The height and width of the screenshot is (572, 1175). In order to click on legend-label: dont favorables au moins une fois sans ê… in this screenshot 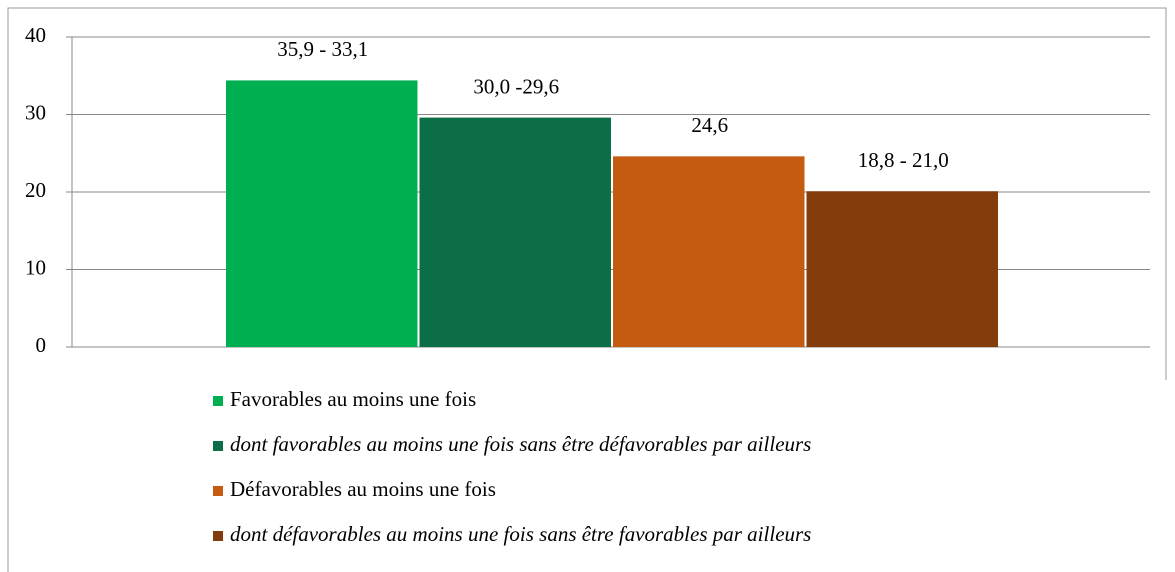, I will do `click(520, 444)`.